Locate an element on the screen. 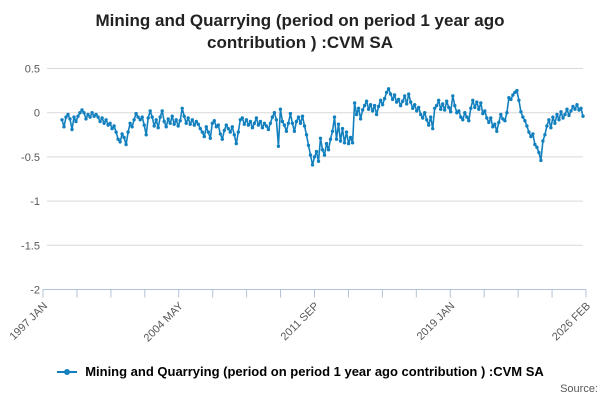 This screenshot has width=600, height=400. x-axis is located at coordinates (314, 293).